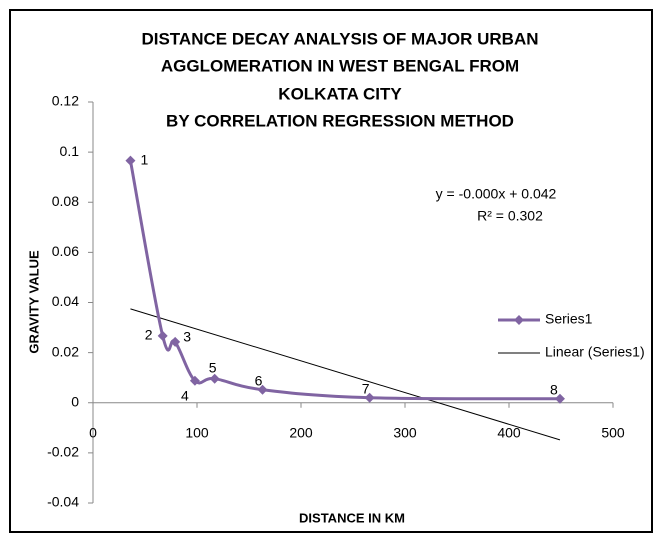  Describe the element at coordinates (613, 432) in the screenshot. I see `x-tick-label: 500` at that location.